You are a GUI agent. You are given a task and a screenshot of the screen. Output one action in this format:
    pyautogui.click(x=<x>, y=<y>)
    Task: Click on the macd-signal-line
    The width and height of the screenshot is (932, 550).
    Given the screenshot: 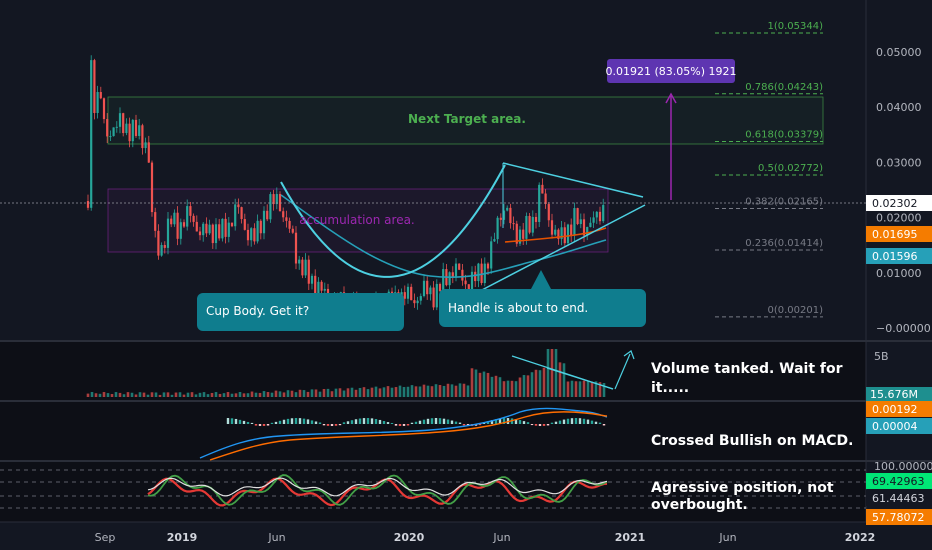 What is the action you would take?
    pyautogui.click(x=408, y=436)
    